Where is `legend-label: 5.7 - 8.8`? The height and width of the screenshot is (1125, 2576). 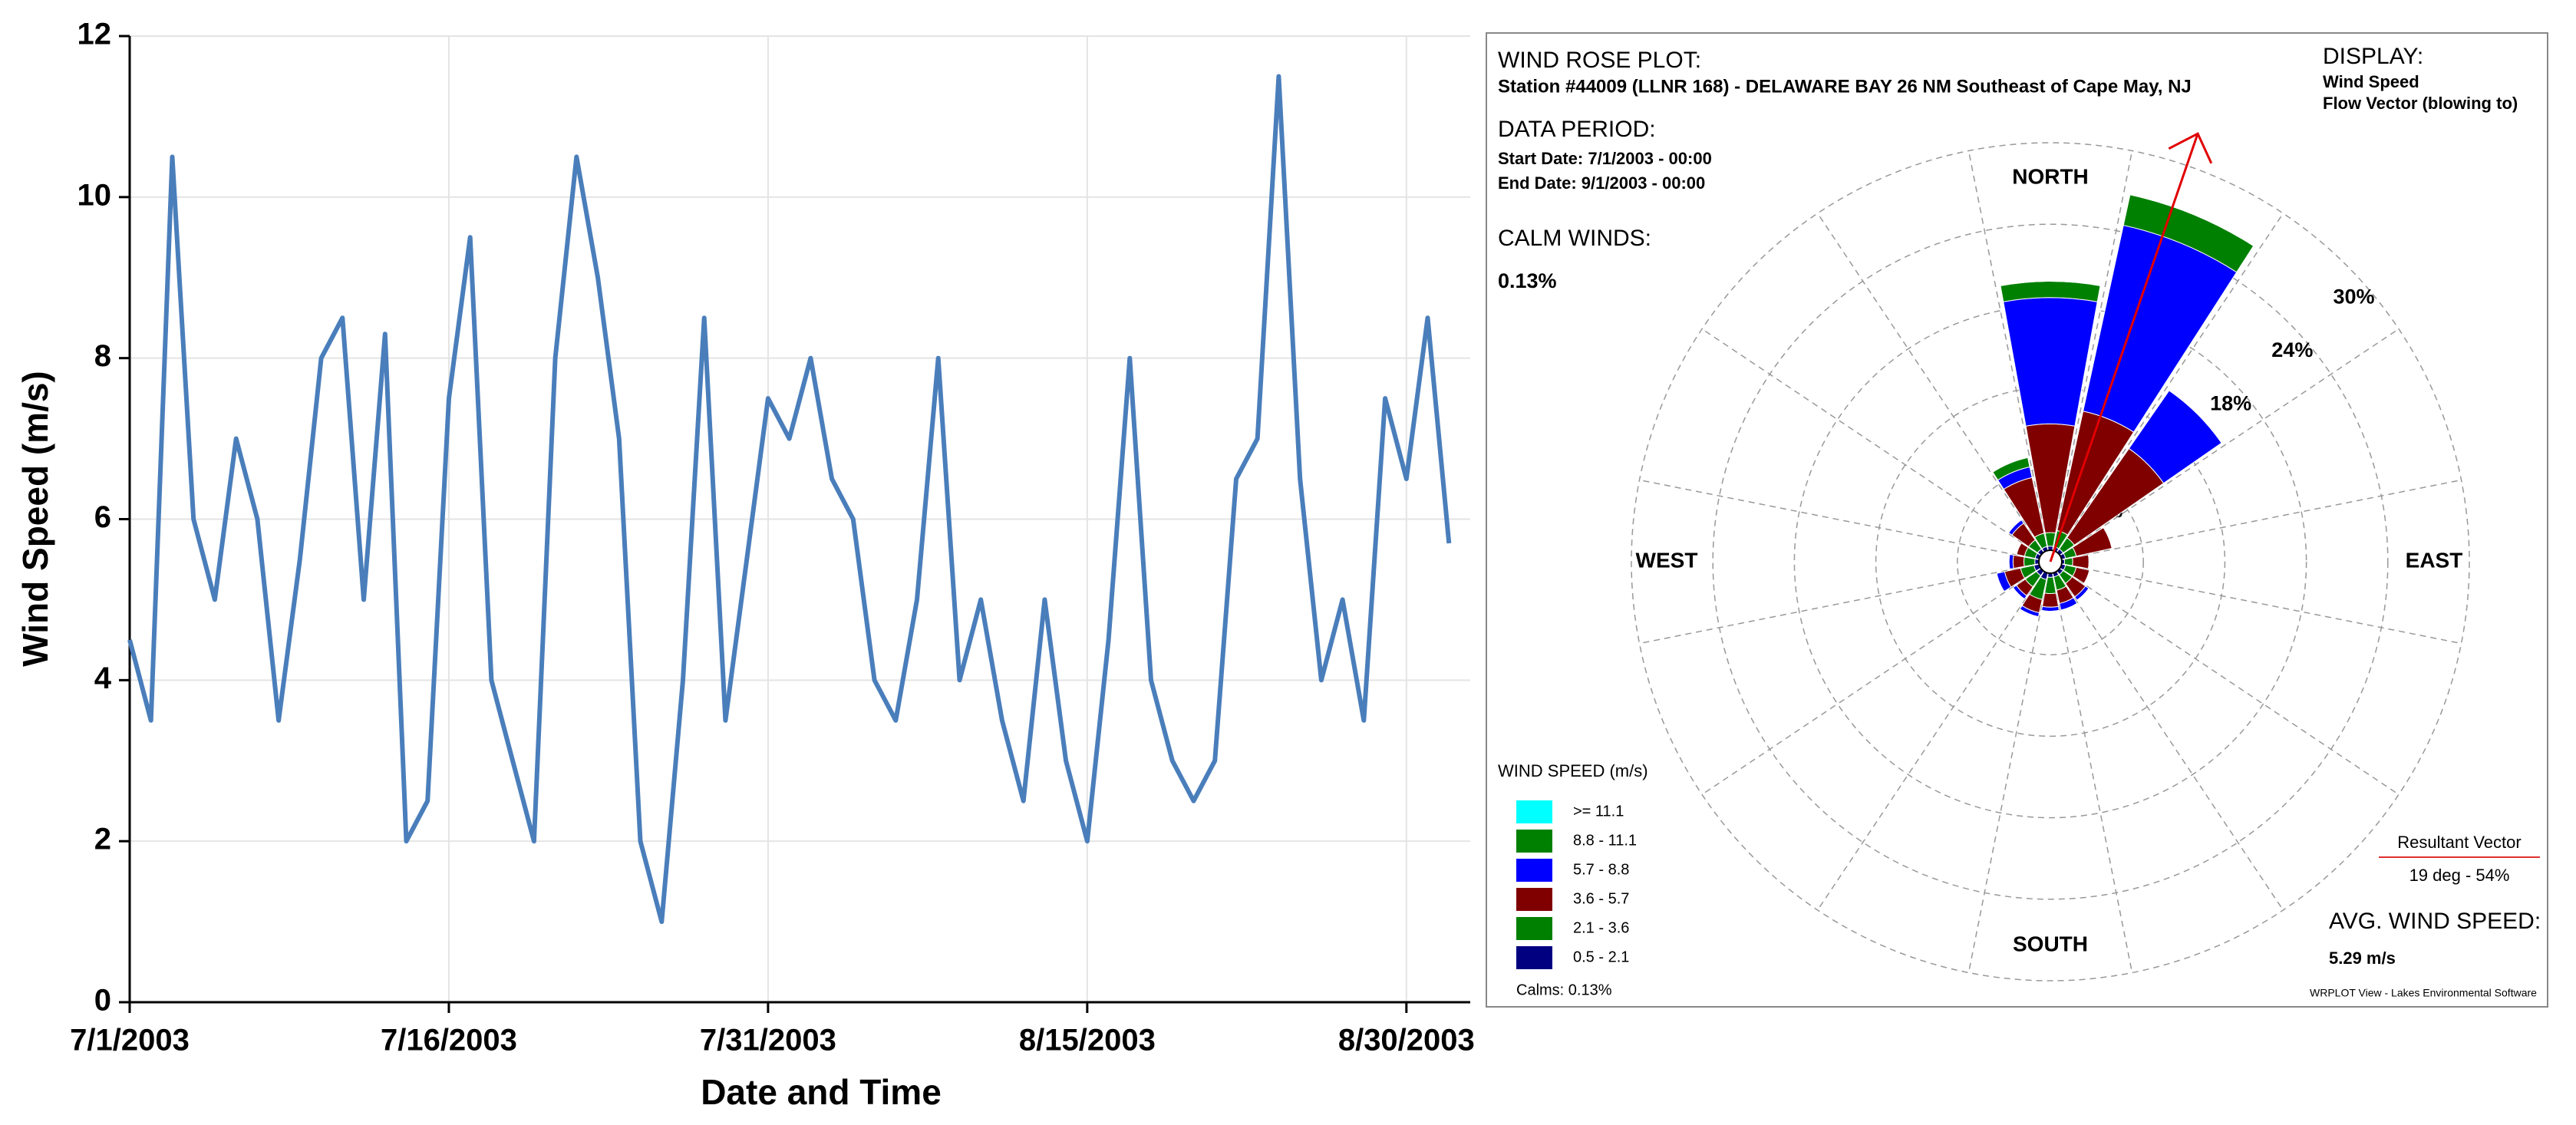
legend-label: 5.7 - 8.8 is located at coordinates (1601, 869).